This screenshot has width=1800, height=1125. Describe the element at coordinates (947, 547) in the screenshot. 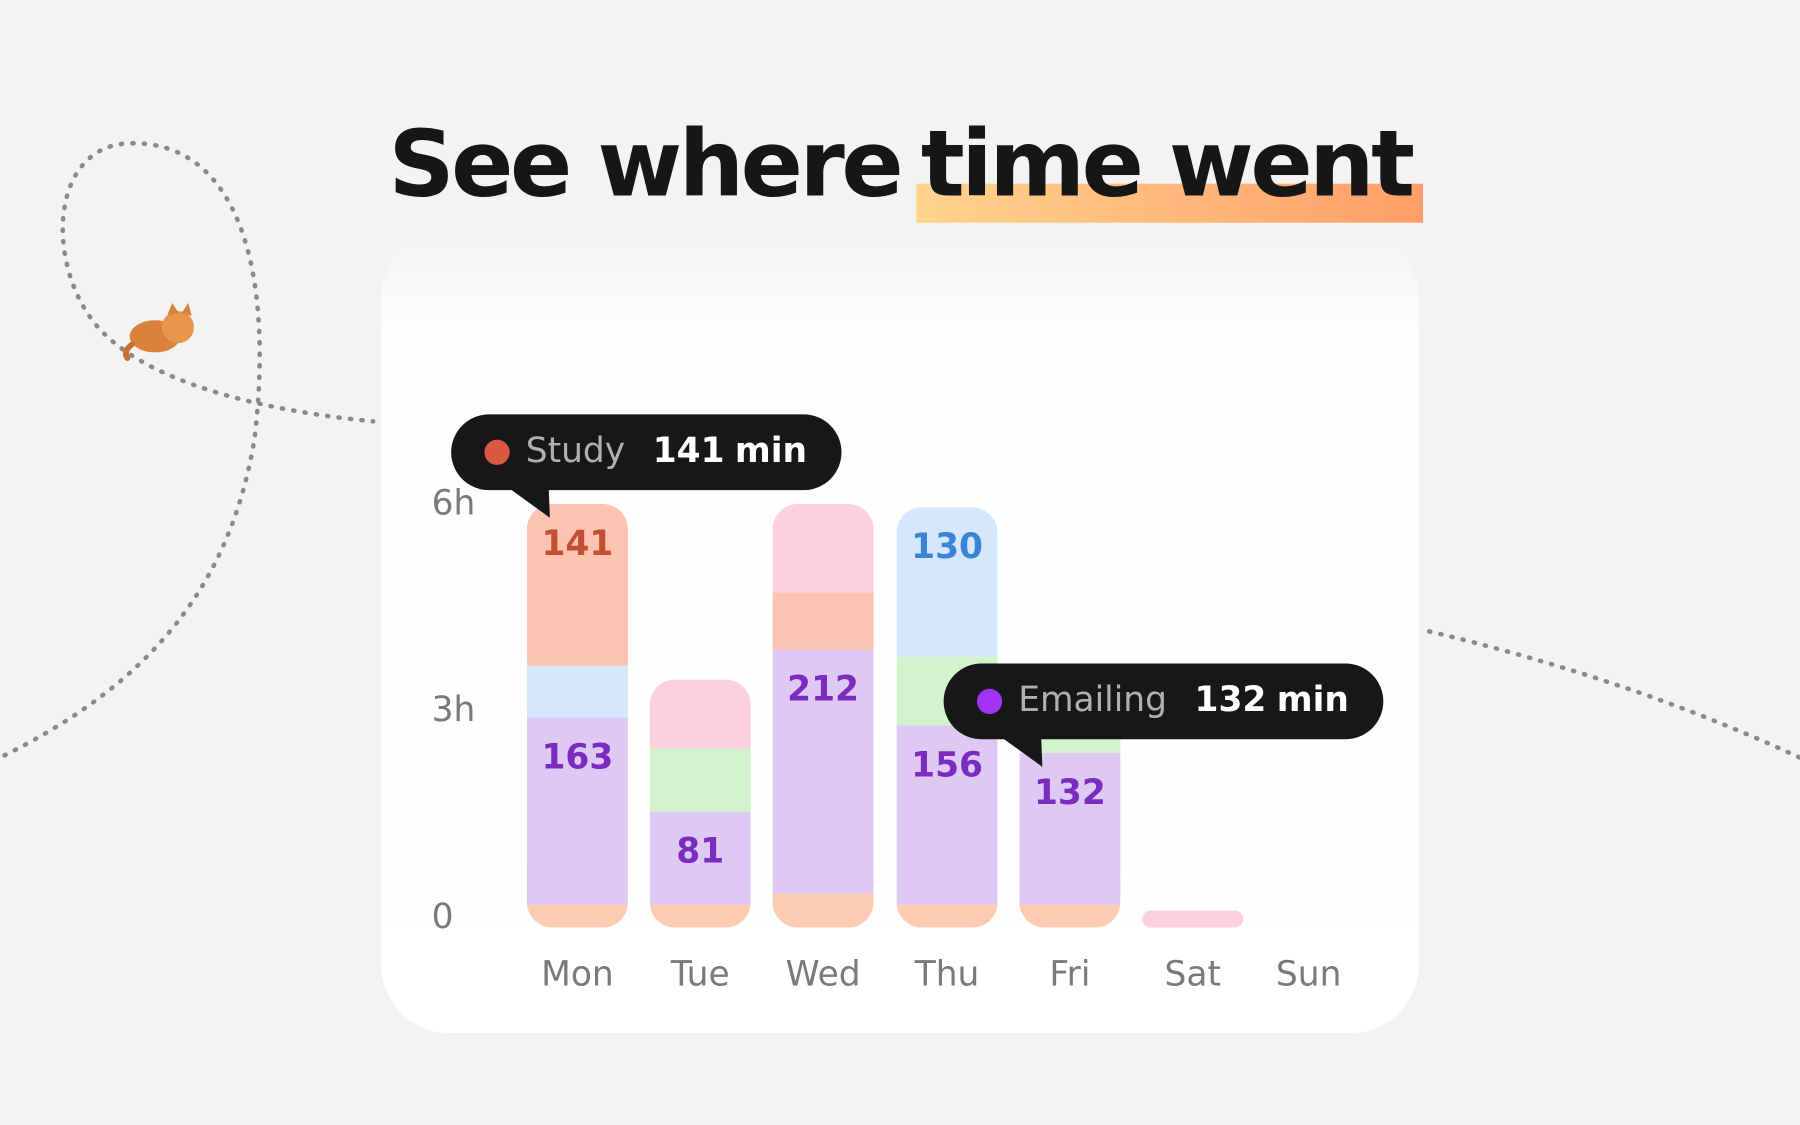

I see `value-label: 130` at that location.